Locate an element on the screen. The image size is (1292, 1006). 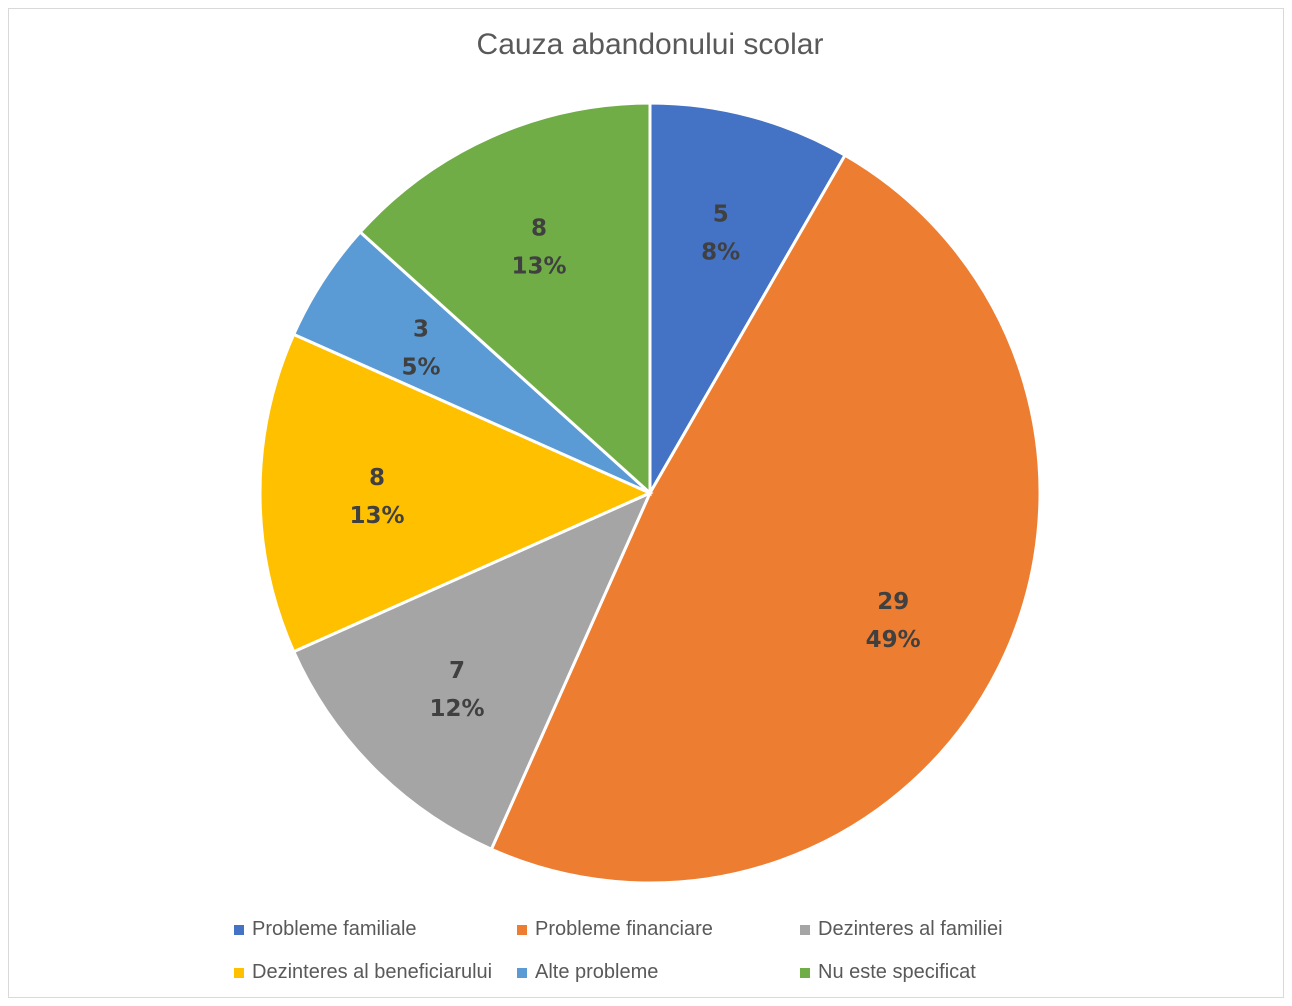
legend-label: Dezinteres al familiei is located at coordinates (910, 929).